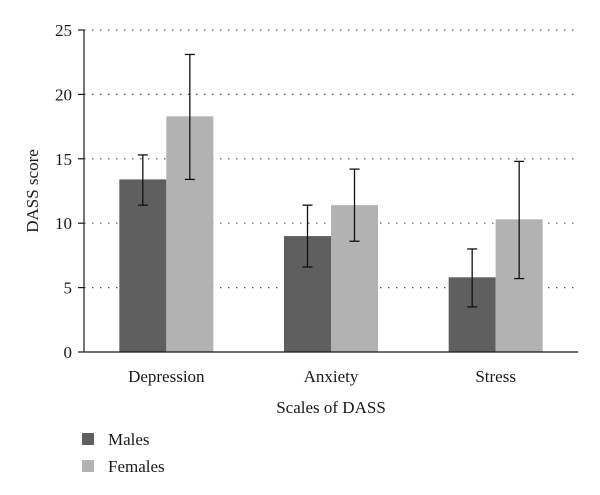  I want to click on x-category-label: Anxiety, so click(331, 376).